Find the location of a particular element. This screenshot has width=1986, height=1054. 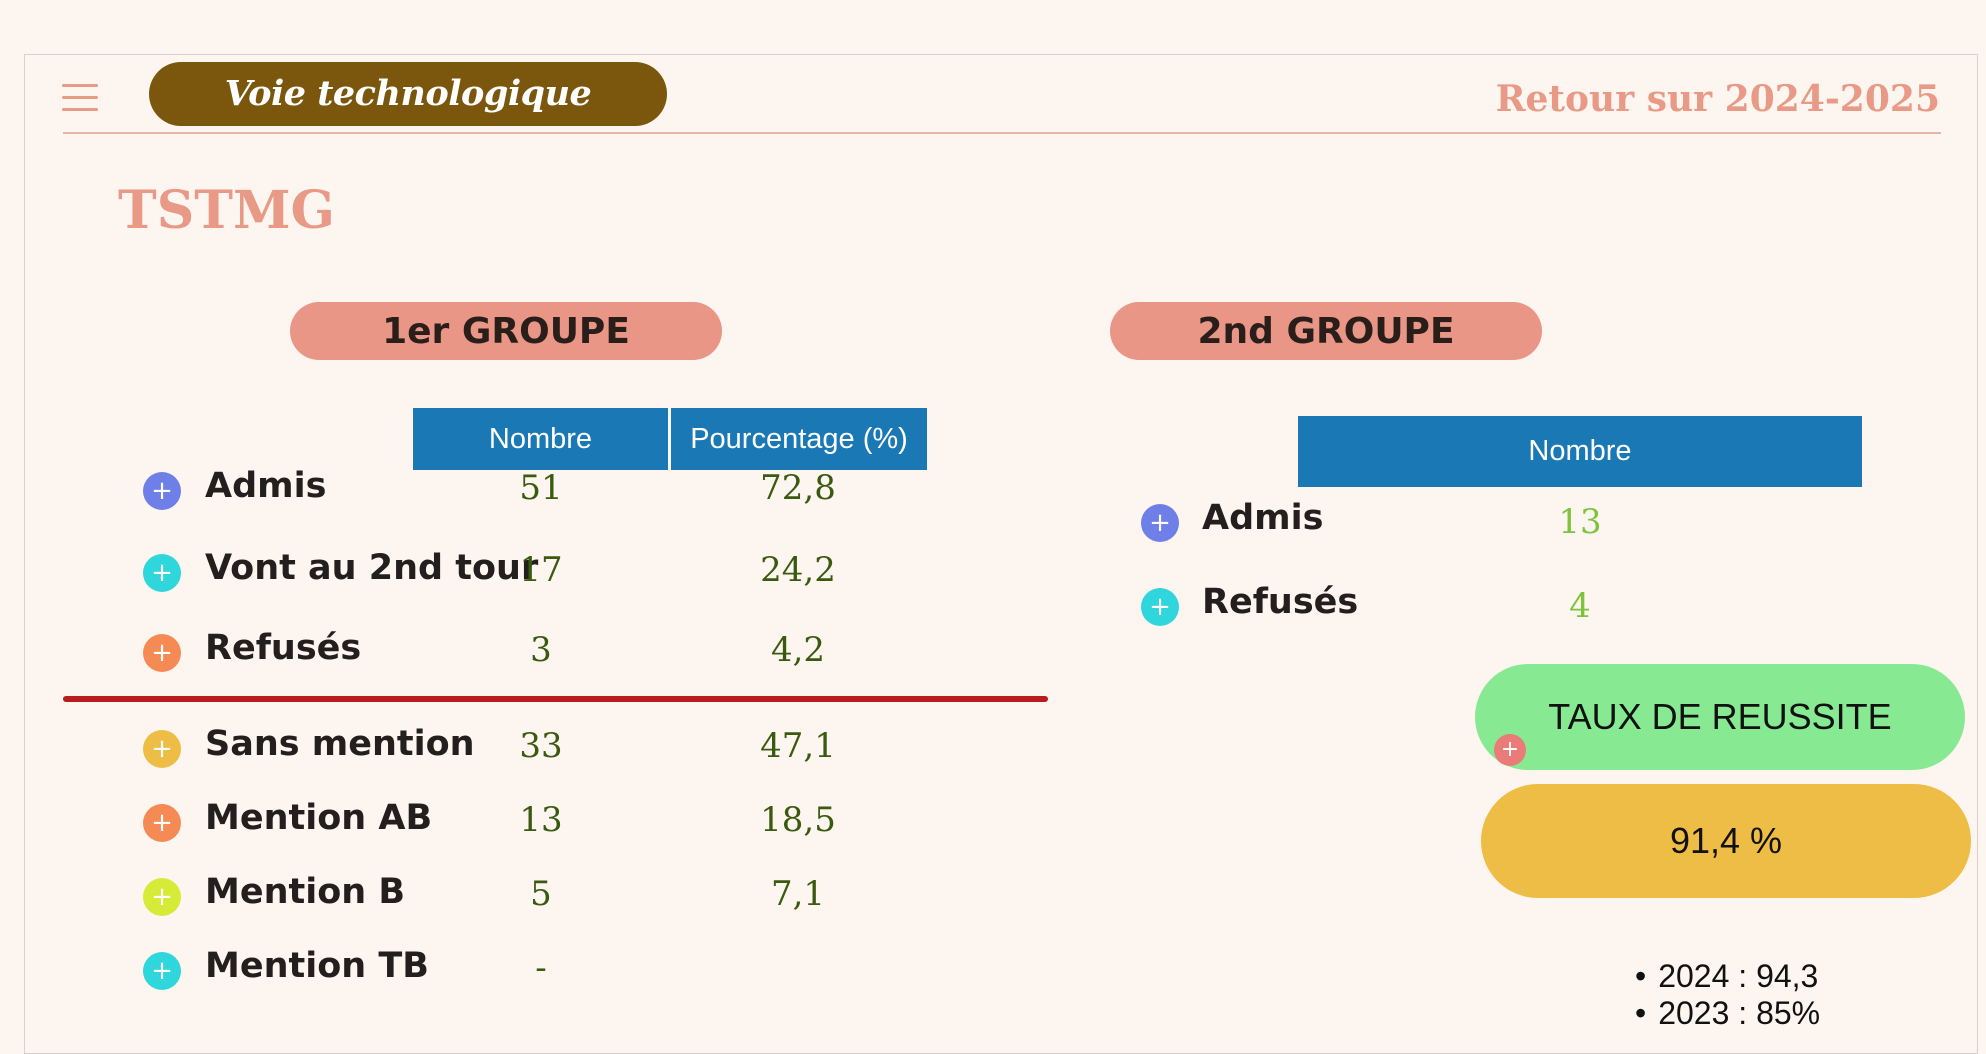

row-pourcentage: 4,2 is located at coordinates (798, 650).